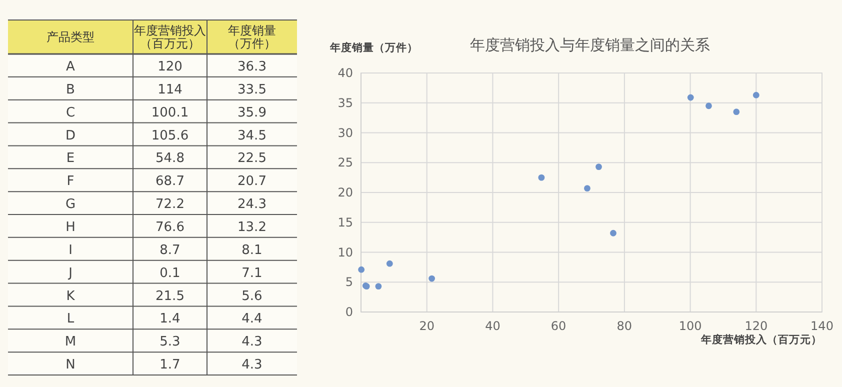 The width and height of the screenshot is (842, 387). Describe the element at coordinates (70, 250) in the screenshot. I see `text: I` at that location.